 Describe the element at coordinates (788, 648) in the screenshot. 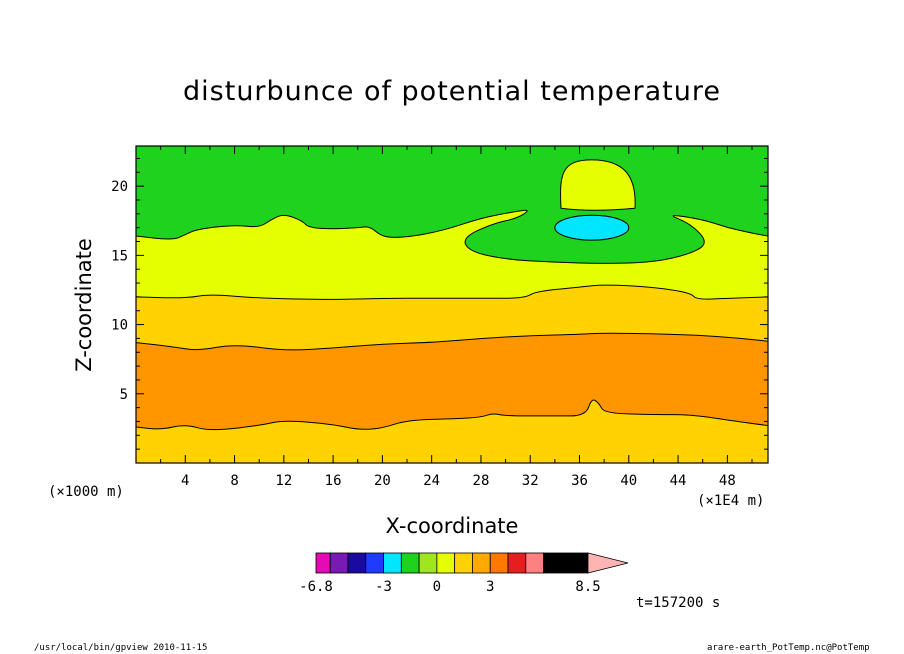

I see `footer-file-label: arare-earth_PotTemp.nc@PotTemp` at that location.